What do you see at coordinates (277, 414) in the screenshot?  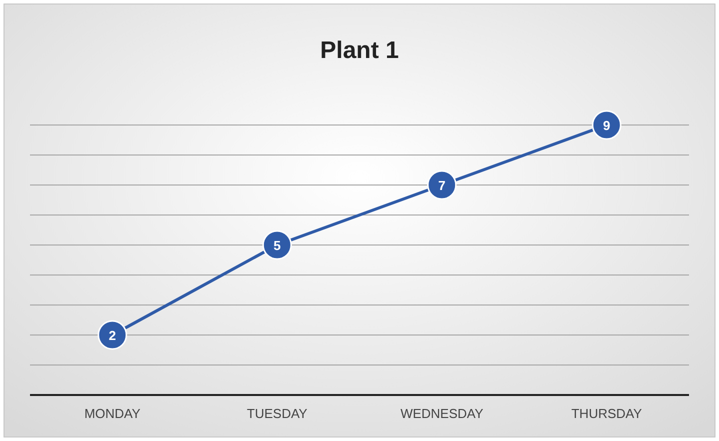 I see `x-tick-label: TUESDAY` at bounding box center [277, 414].